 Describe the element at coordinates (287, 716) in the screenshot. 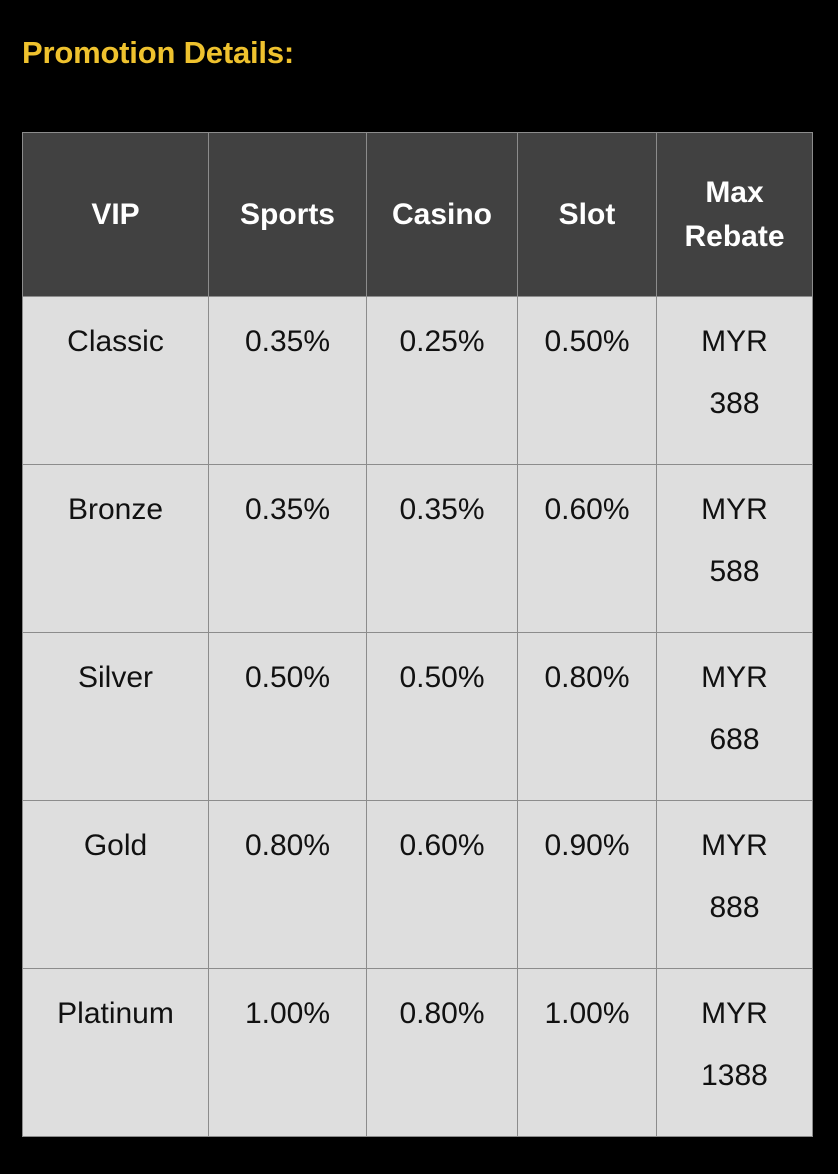

I see `cell-sports: 0.50%` at that location.